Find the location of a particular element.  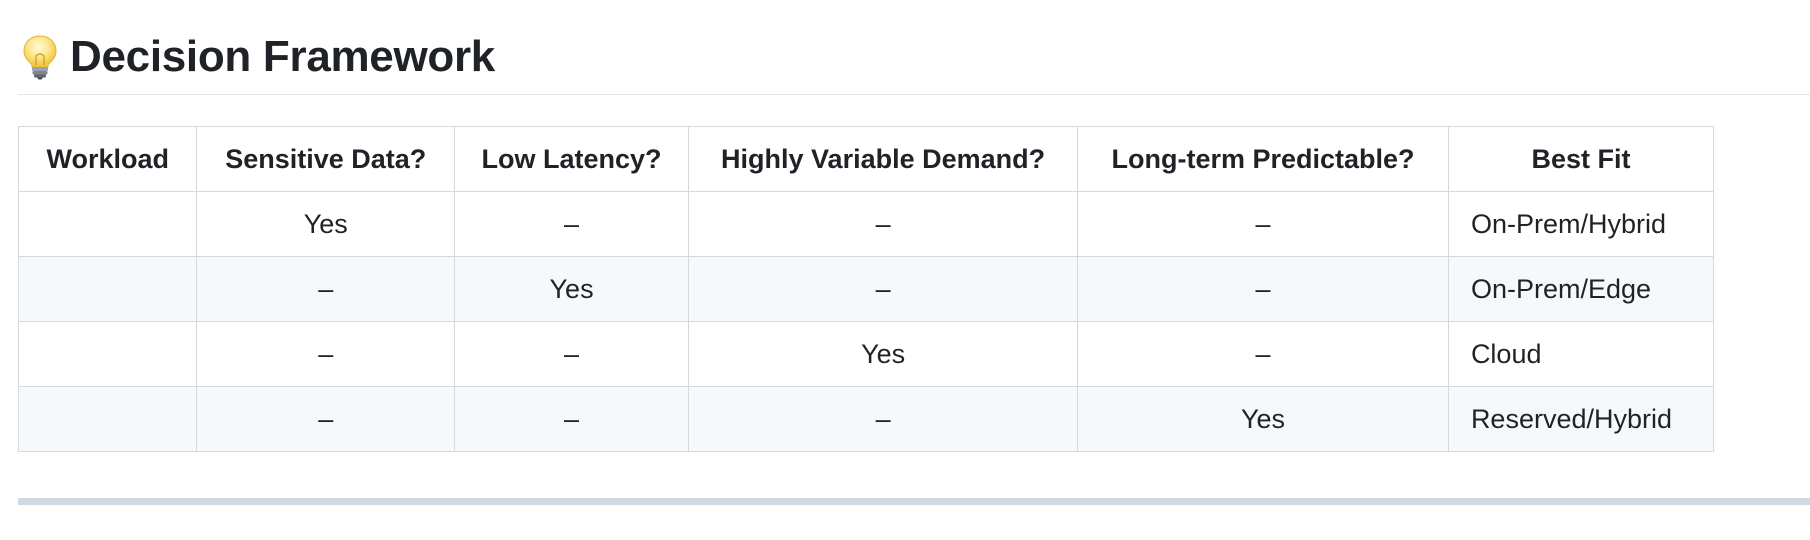

horizontal-rule is located at coordinates (914, 501).